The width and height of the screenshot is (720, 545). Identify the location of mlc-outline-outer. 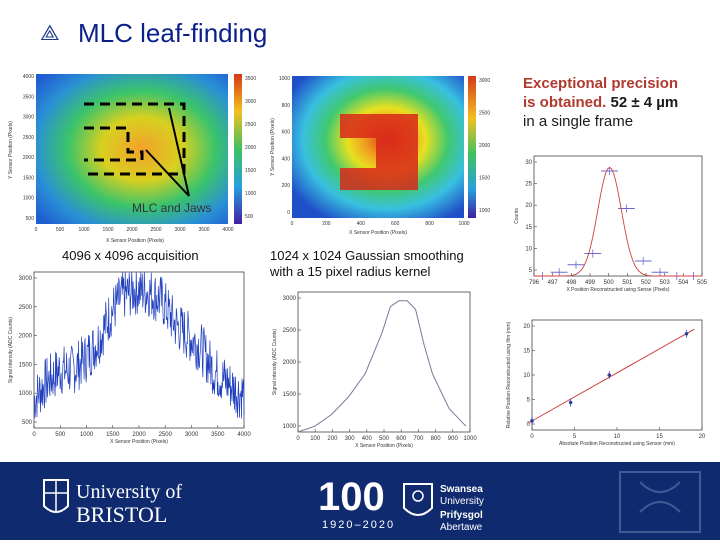
(135, 139).